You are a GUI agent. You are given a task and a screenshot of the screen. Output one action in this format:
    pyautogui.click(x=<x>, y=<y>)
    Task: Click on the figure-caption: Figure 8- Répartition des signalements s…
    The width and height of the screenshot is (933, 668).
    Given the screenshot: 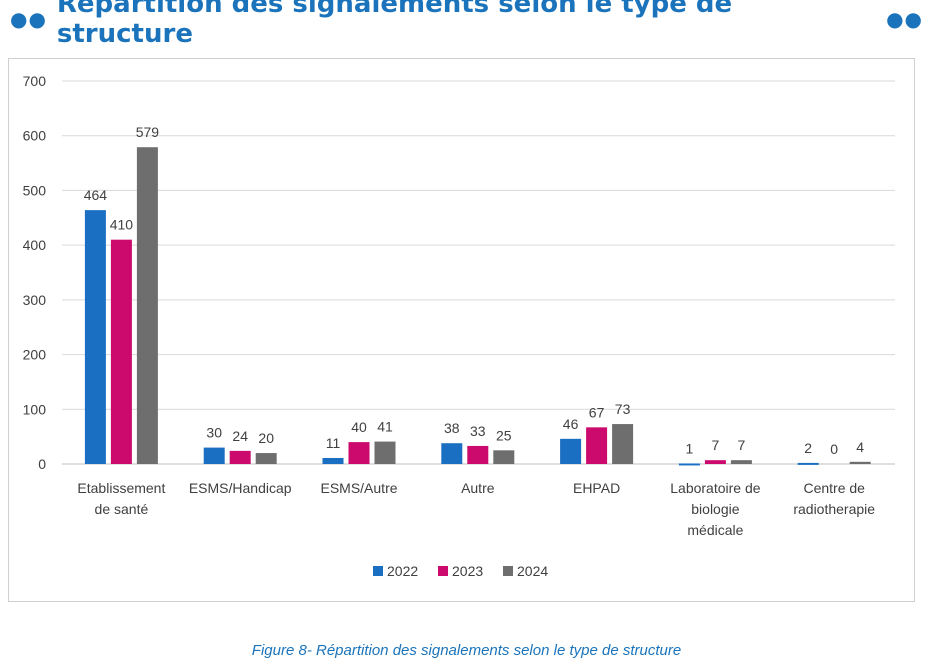 What is the action you would take?
    pyautogui.click(x=466, y=650)
    